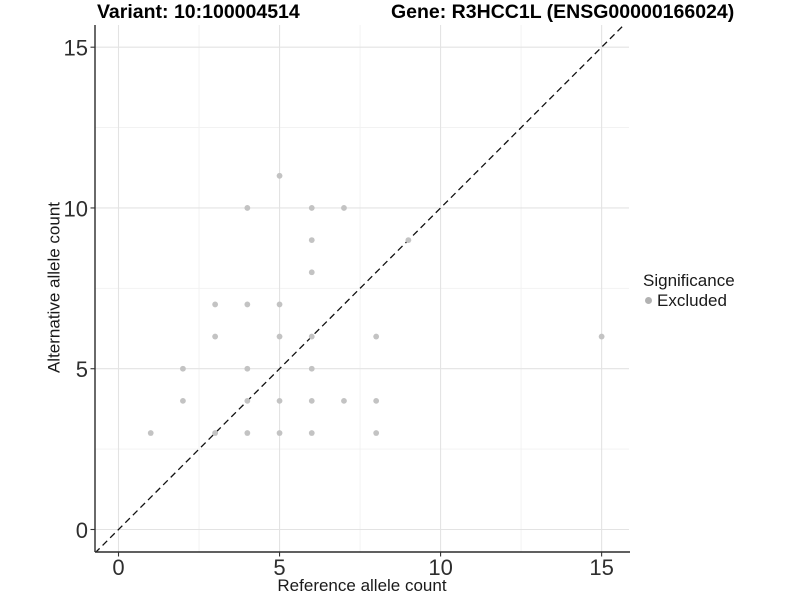 This screenshot has width=800, height=600. I want to click on y-tick-label: 0, so click(82, 530).